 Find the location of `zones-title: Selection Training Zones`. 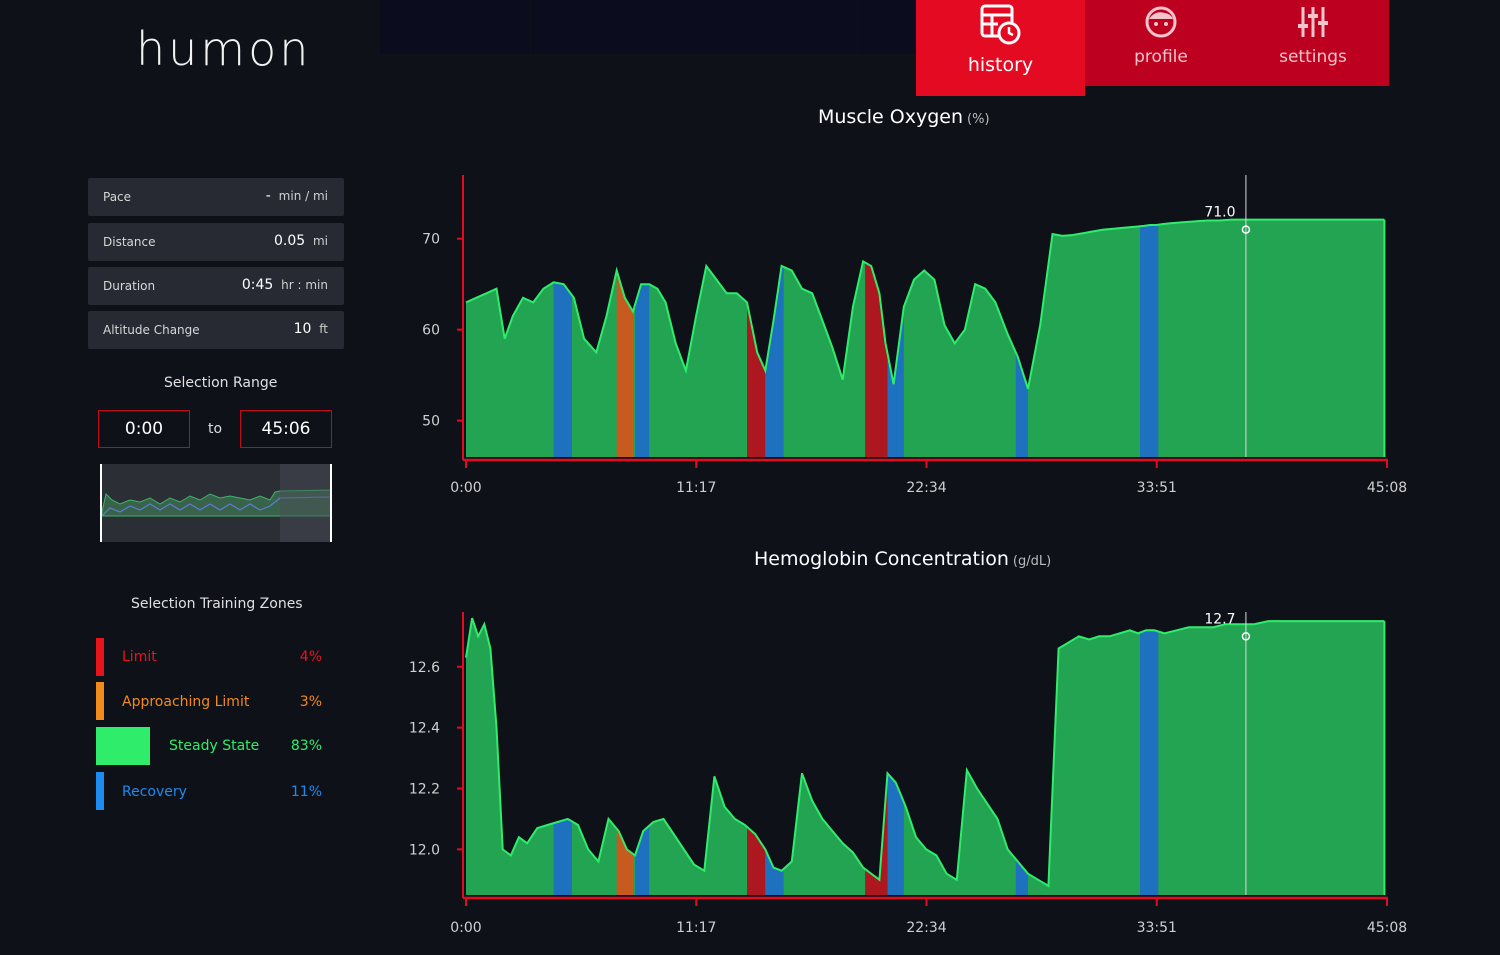

zones-title: Selection Training Zones is located at coordinates (217, 604).